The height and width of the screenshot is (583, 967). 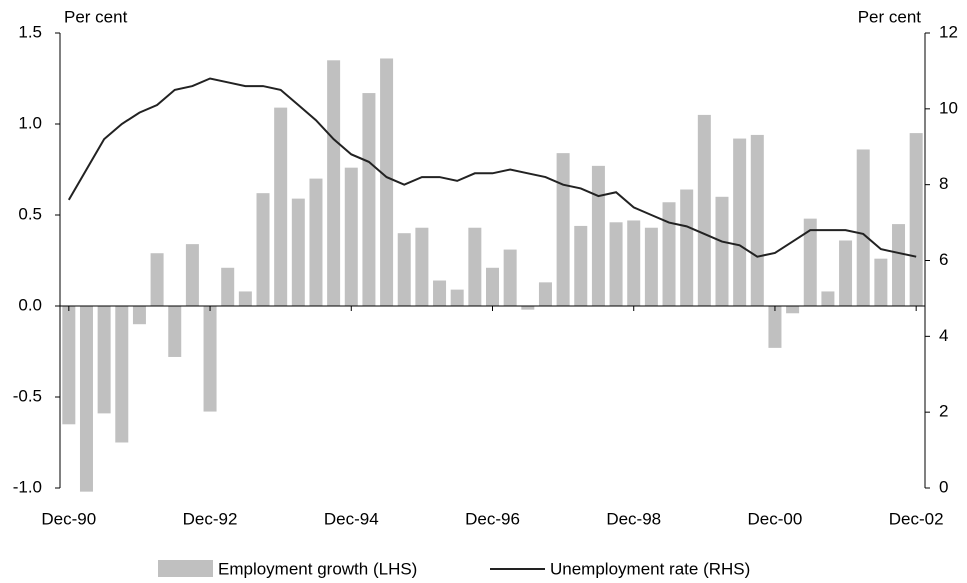 I want to click on y-tick-label: 0.0, so click(x=30, y=304).